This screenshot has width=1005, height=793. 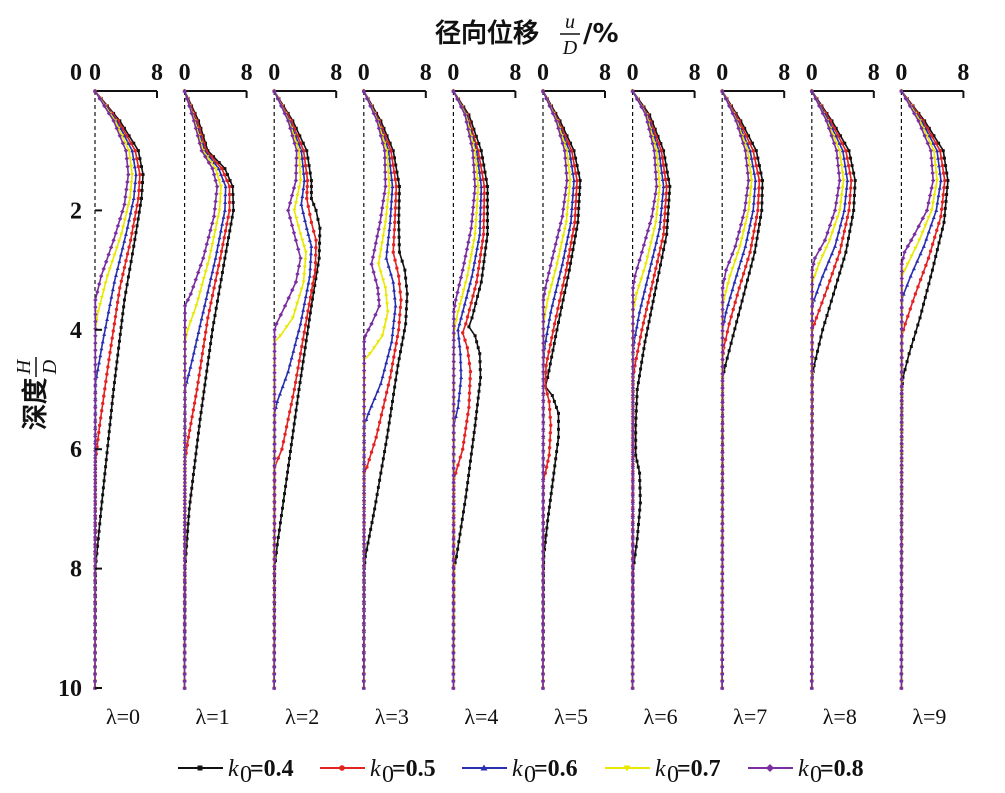 I want to click on panel-6: 0 8λ=6, so click(x=664, y=394).